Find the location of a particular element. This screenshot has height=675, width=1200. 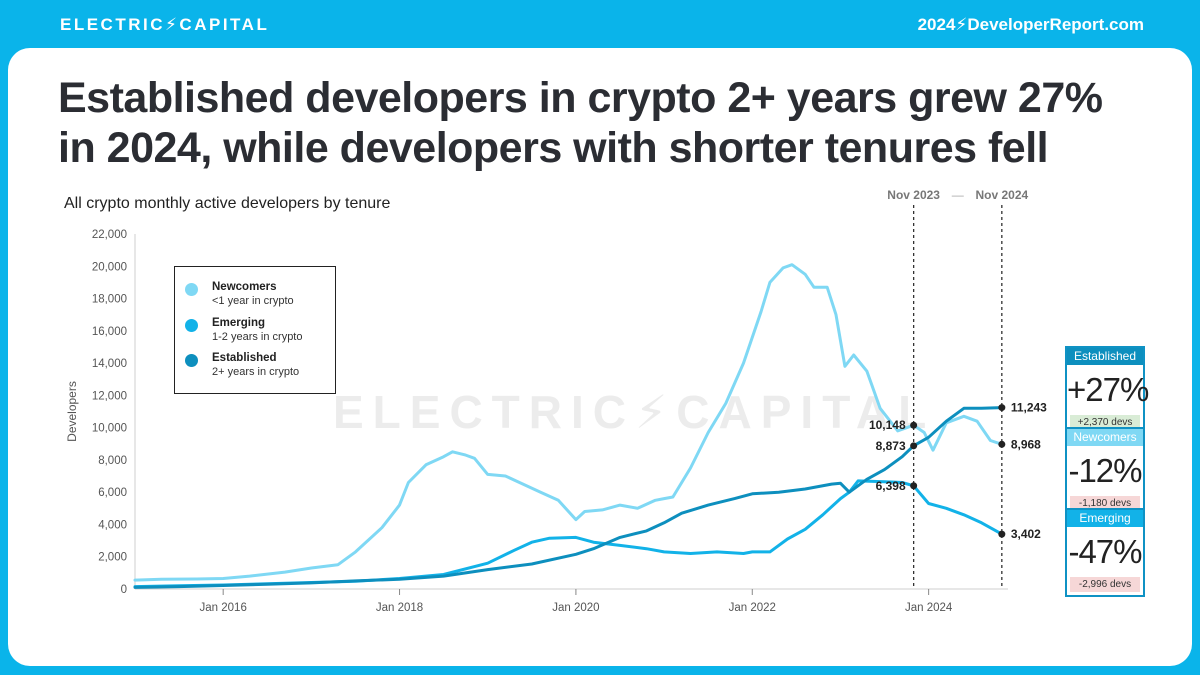

y-tick-label: 14,000 is located at coordinates (109, 364).